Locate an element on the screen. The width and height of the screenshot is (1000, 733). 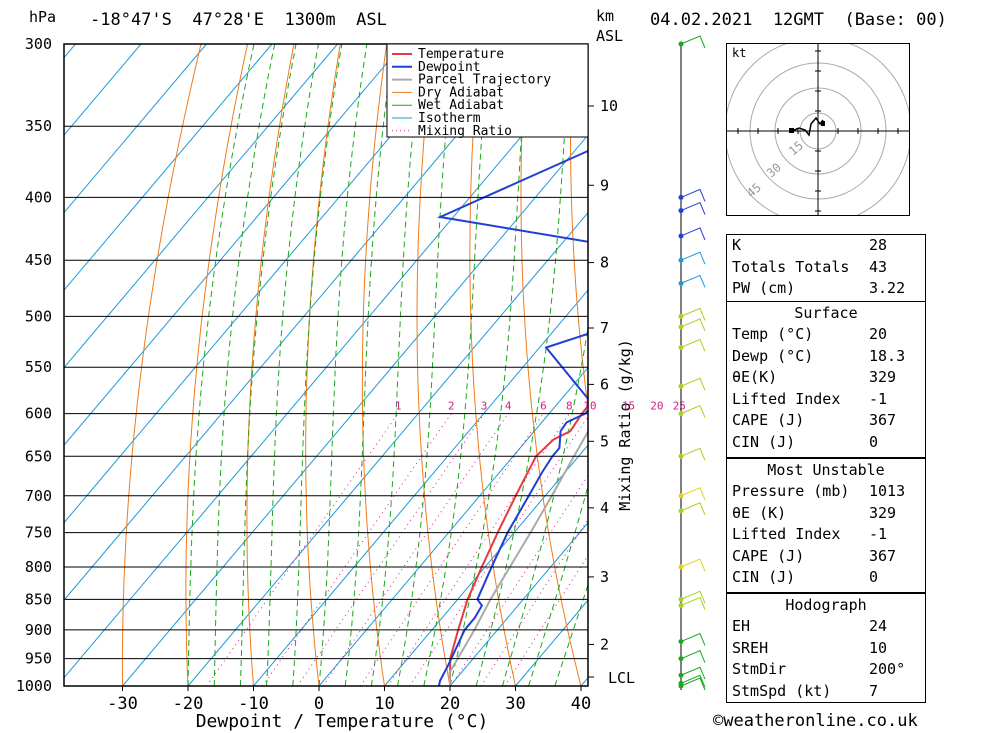
most-unstable-row: Lifted Index -1 is located at coordinates (826, 535).